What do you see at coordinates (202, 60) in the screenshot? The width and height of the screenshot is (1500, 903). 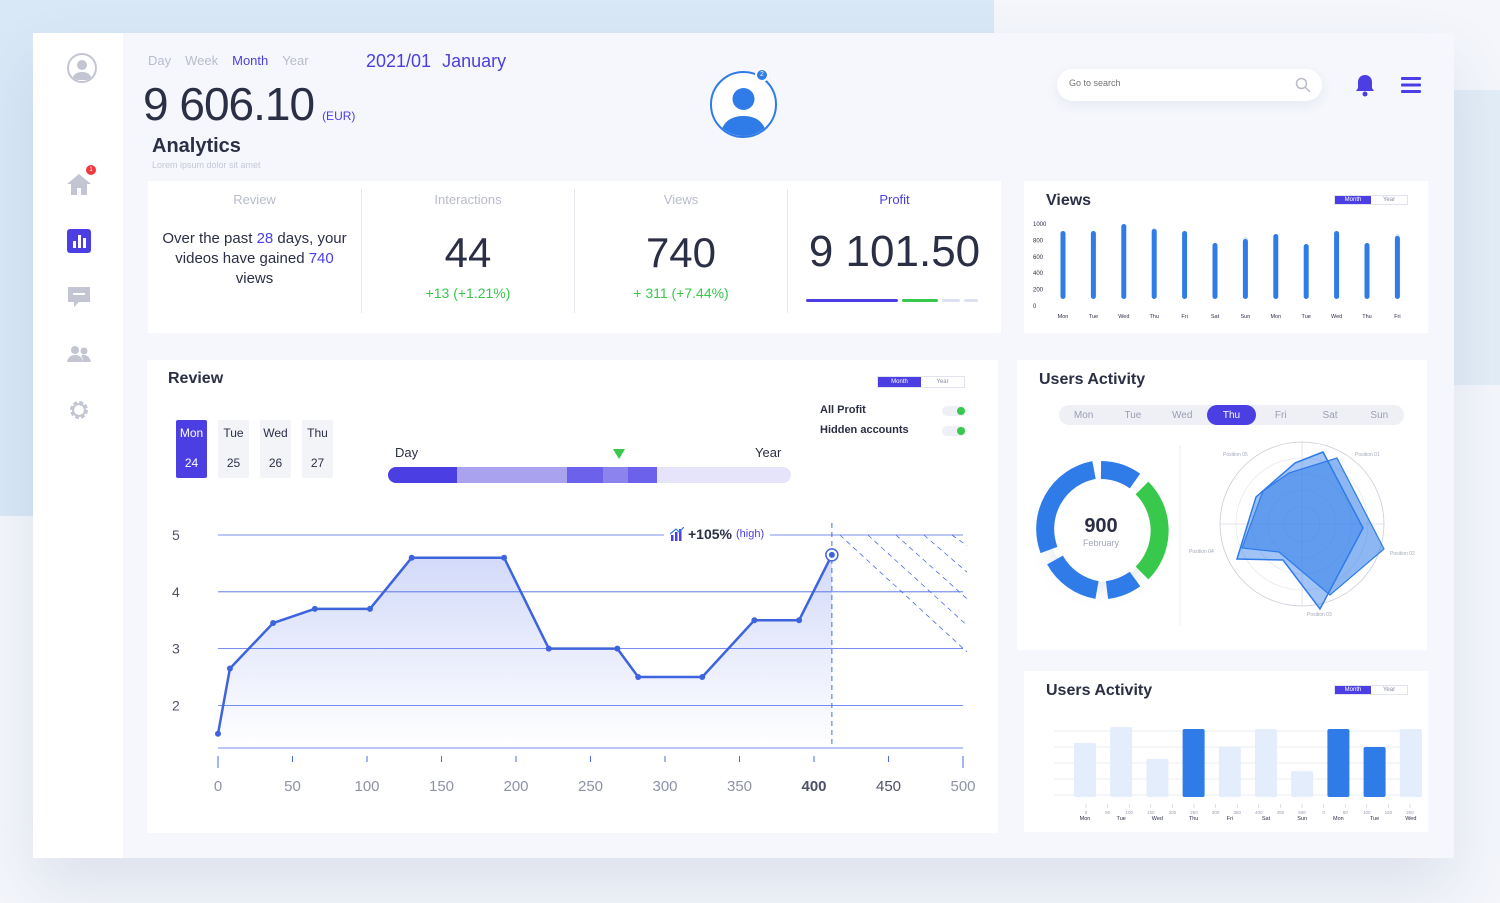 I see `tab-week: Week` at bounding box center [202, 60].